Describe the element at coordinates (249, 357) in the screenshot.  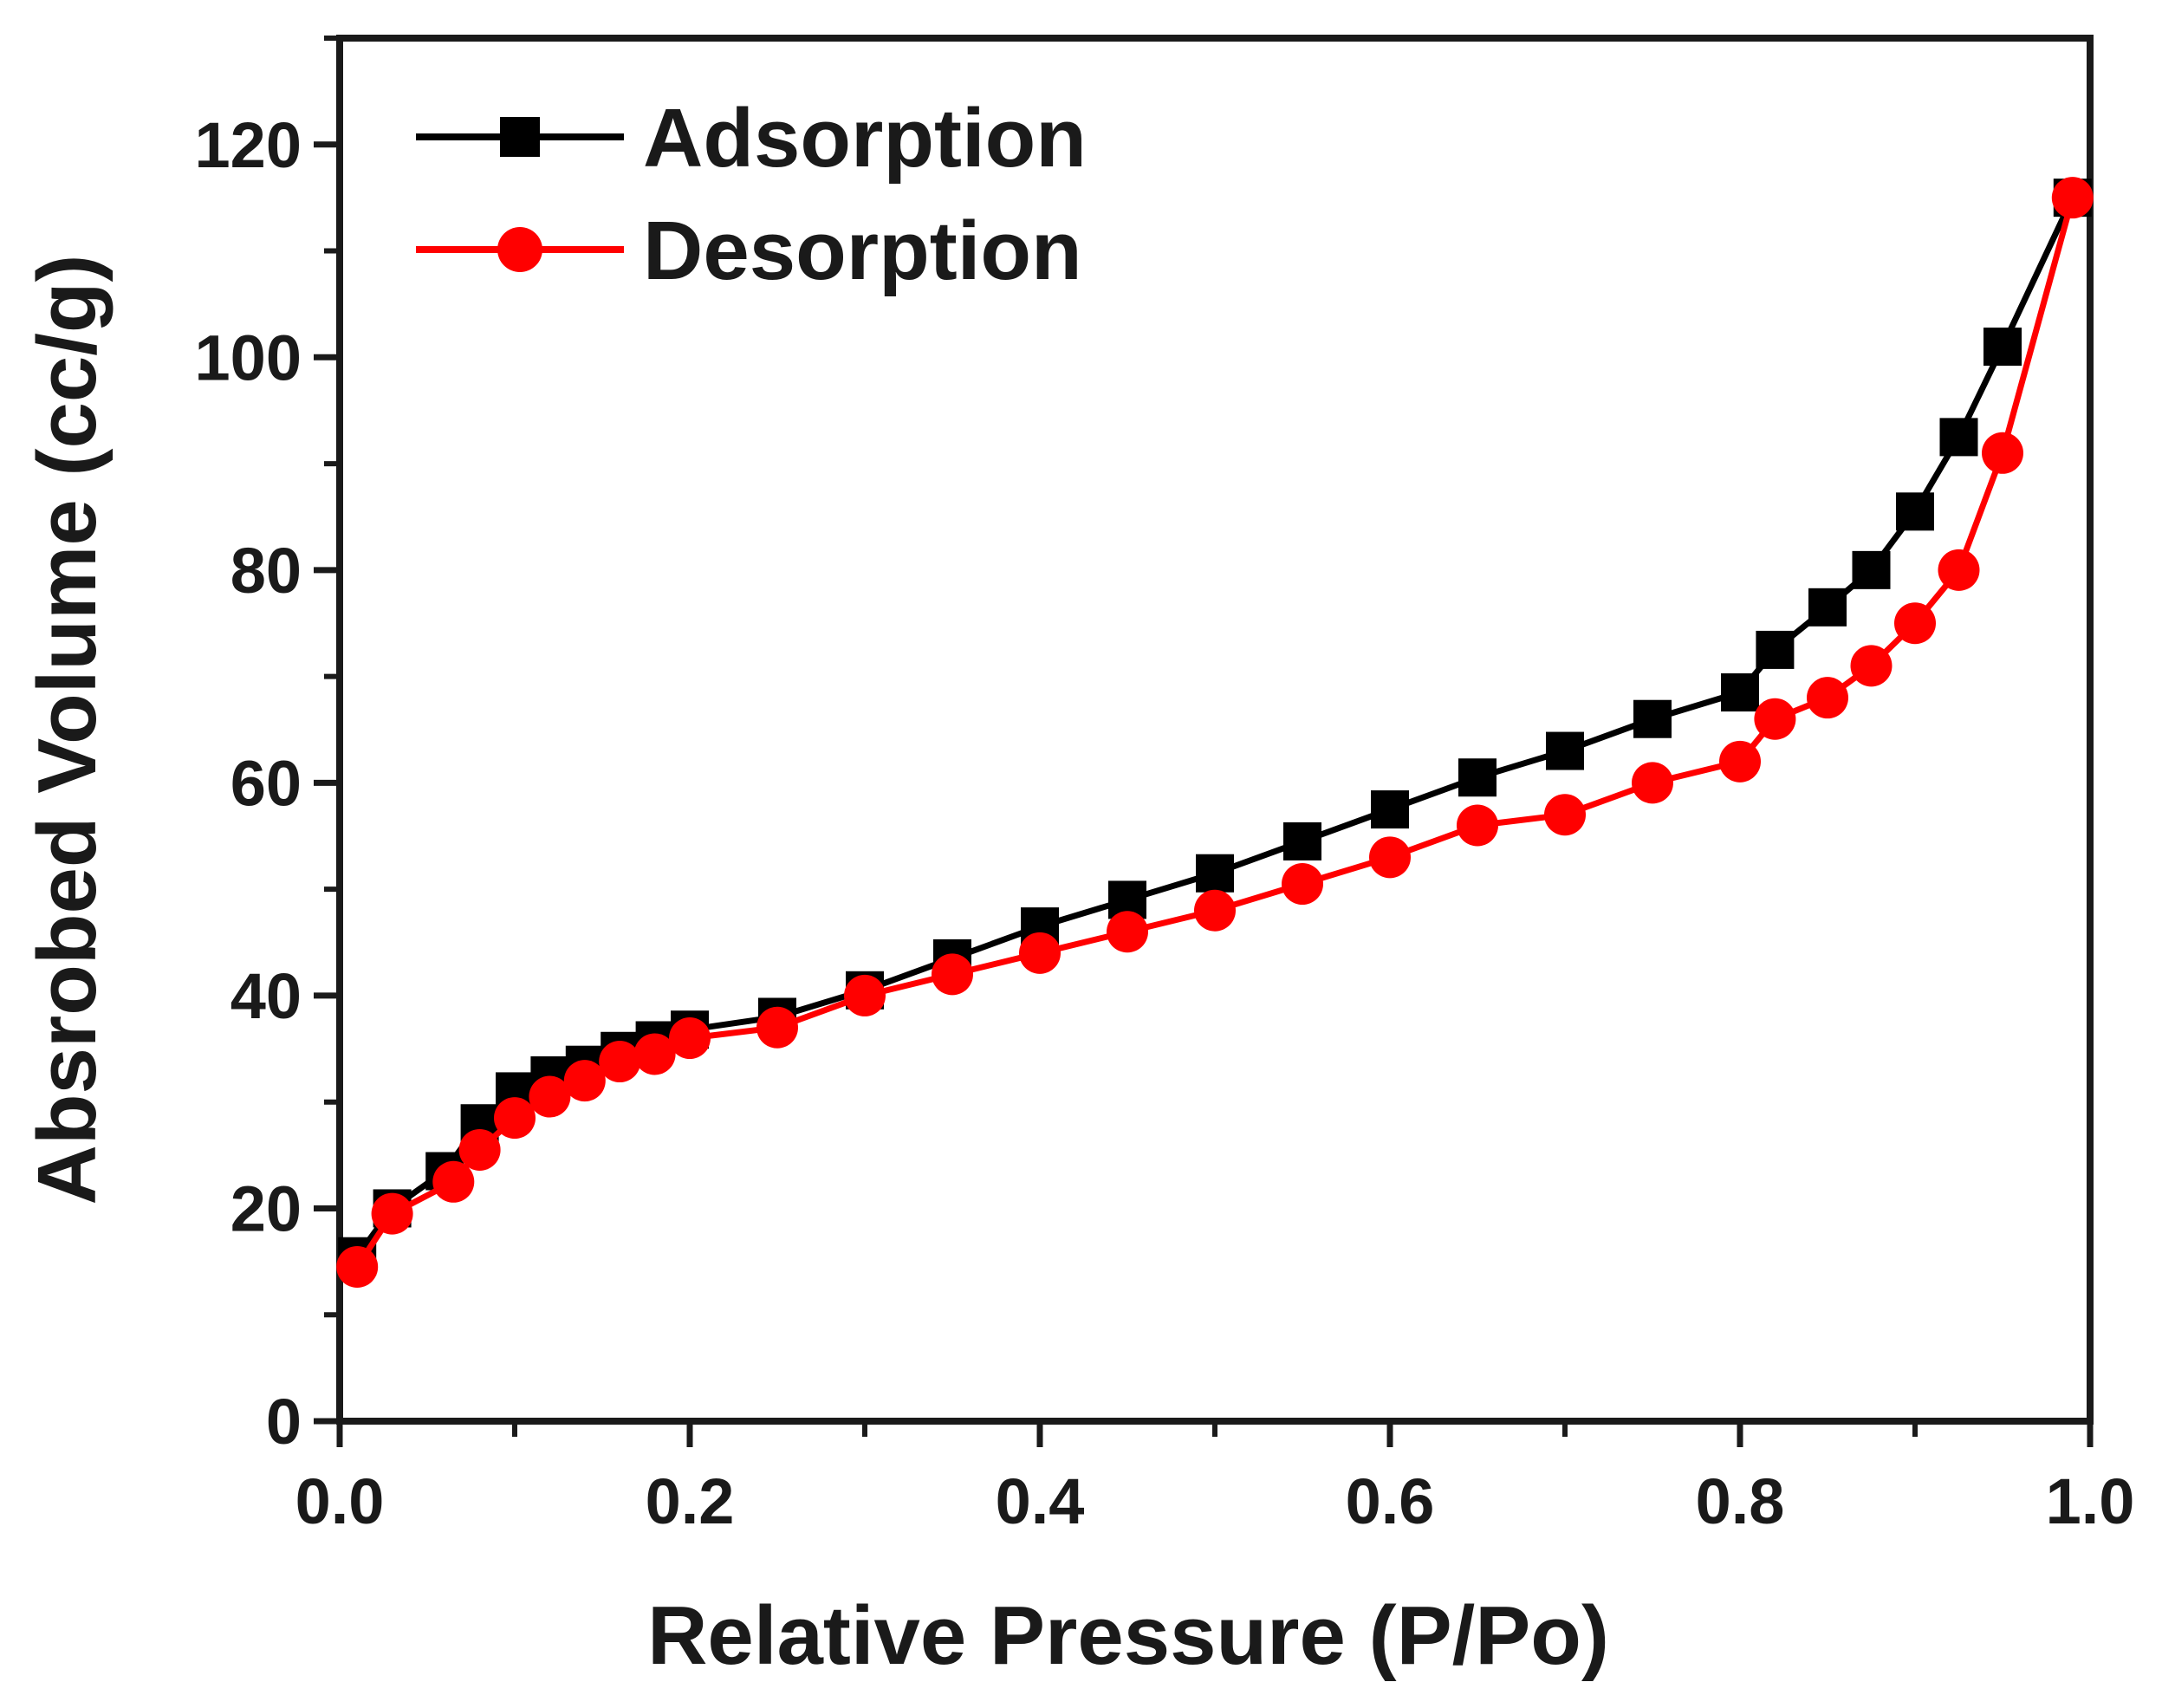
I see `y-tick-label: 100` at that location.